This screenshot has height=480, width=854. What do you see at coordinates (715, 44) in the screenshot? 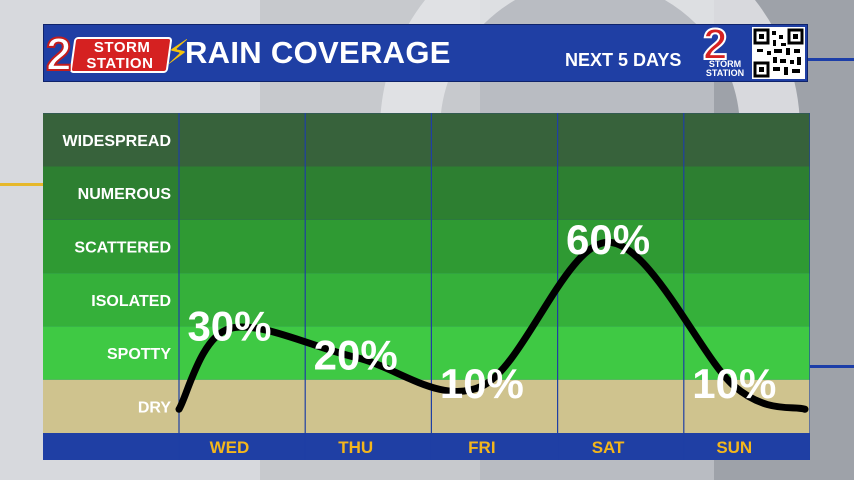
I see `right-logo-number: 2` at bounding box center [715, 44].